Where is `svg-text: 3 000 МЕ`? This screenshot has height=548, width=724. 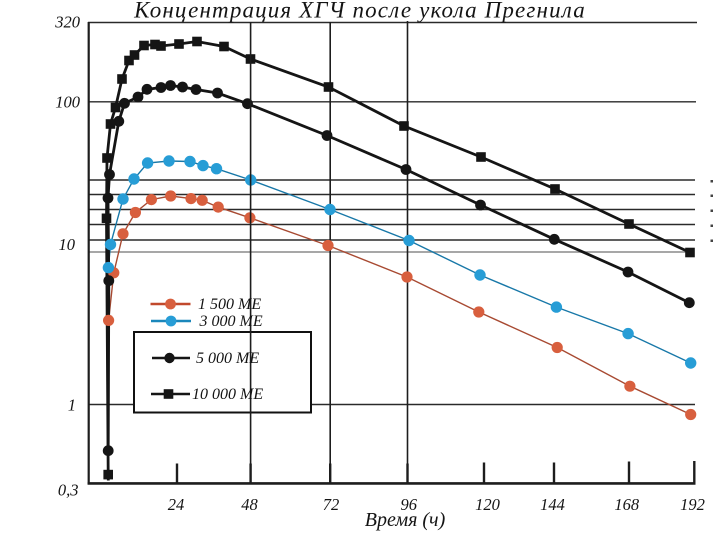
svg-text: 3 000 МЕ is located at coordinates (231, 321).